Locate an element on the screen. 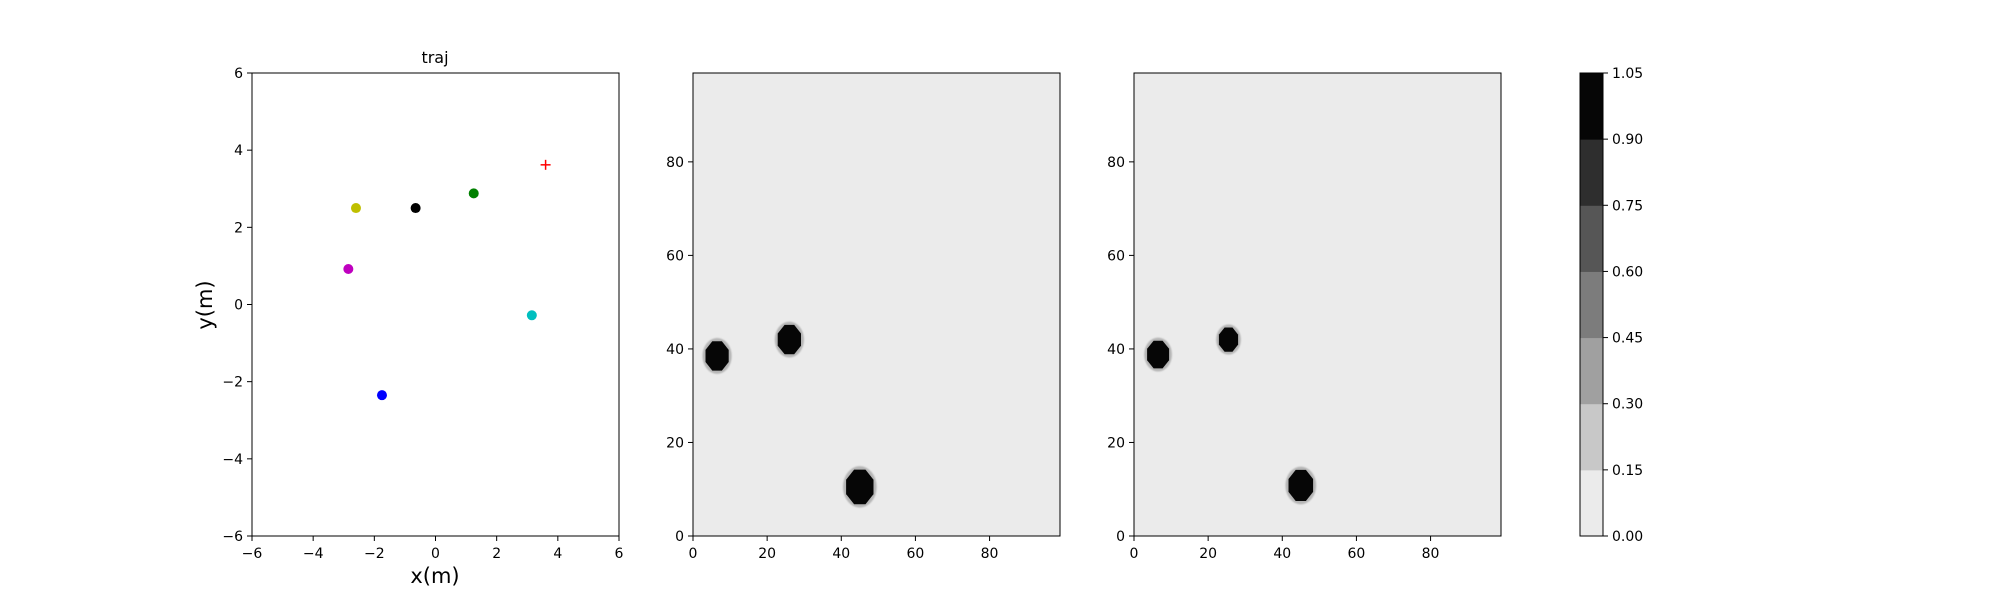  colorbar-bands is located at coordinates (1591, 305).